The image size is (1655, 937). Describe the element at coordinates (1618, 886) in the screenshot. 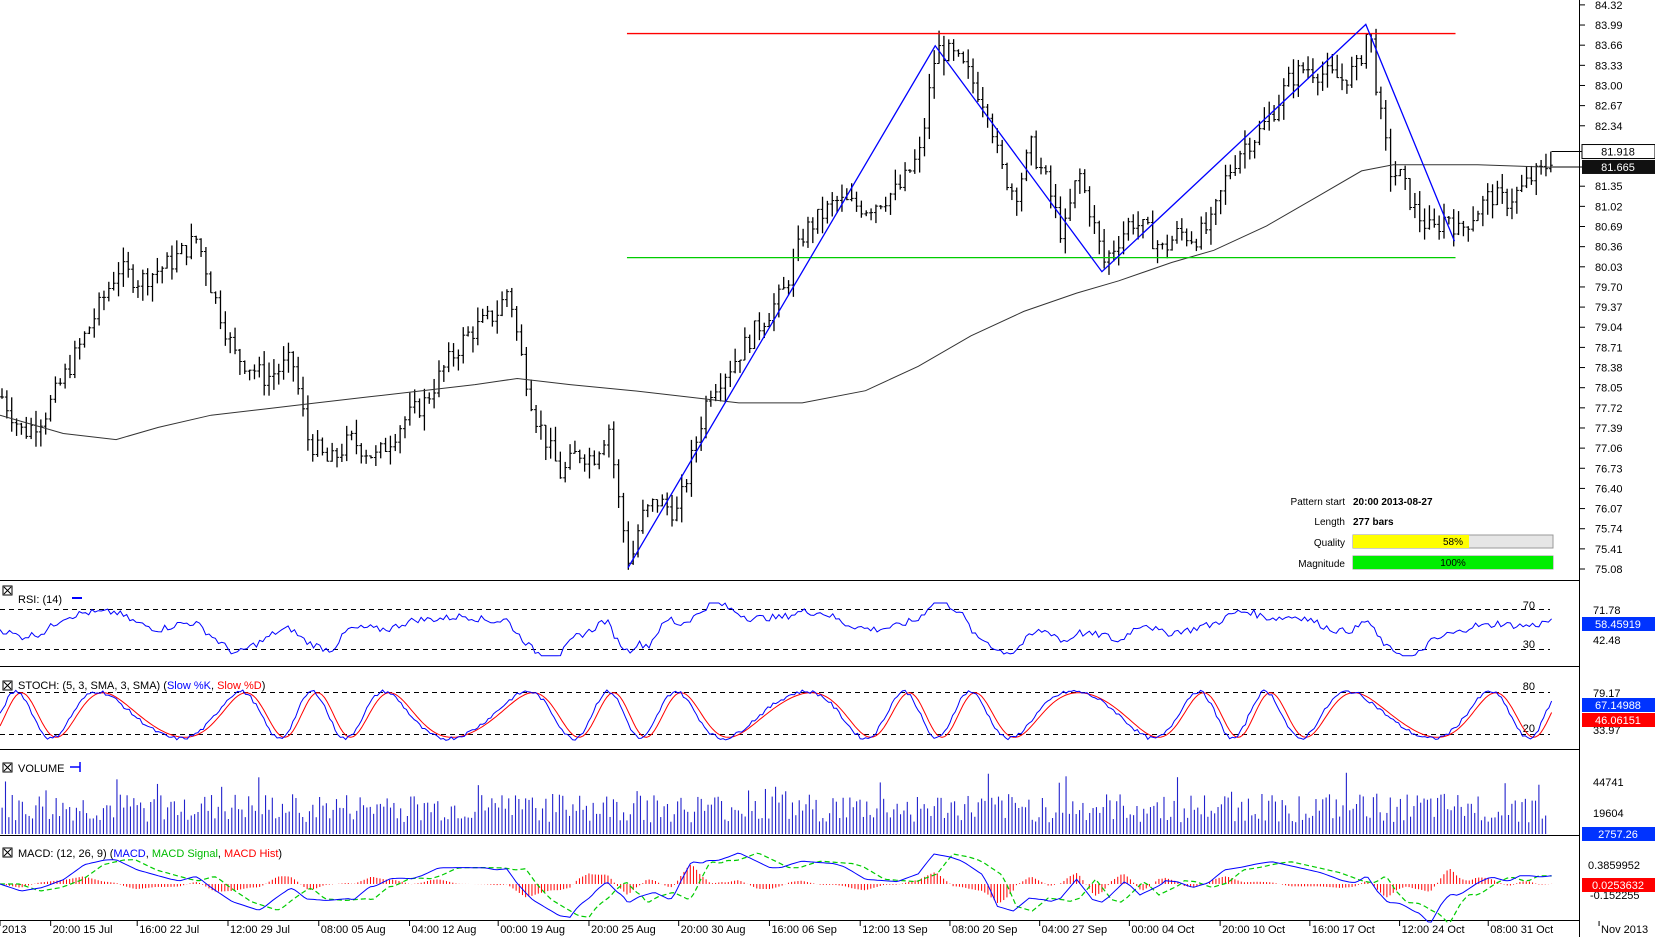

I see `macd-current-value: 0.0253632` at that location.